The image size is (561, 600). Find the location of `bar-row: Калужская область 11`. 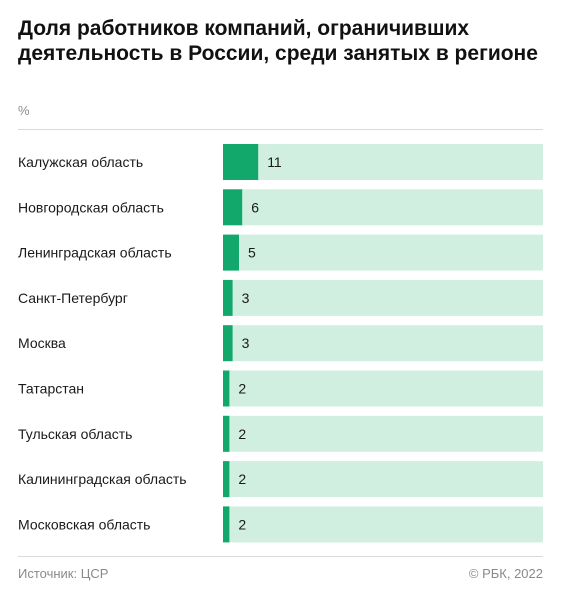

bar-row: Калужская область 11 is located at coordinates (280, 162).